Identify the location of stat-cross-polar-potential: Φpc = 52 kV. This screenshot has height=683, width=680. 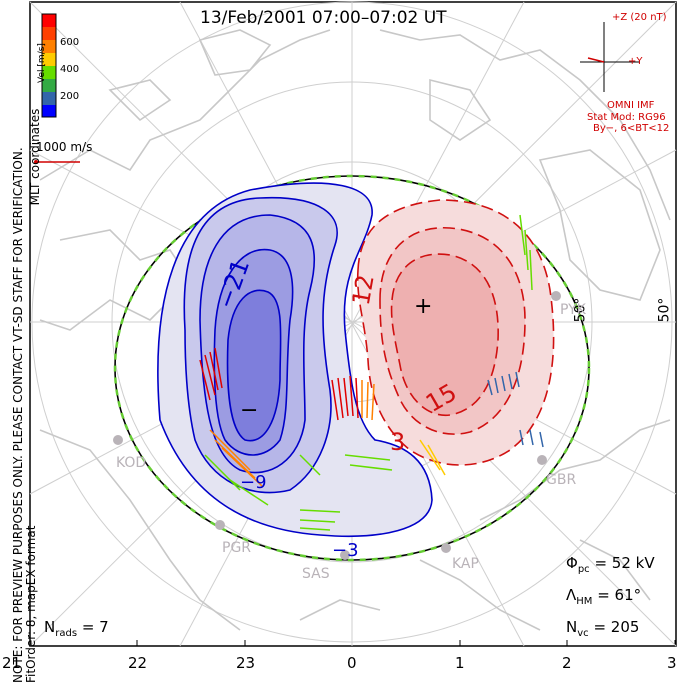
(610, 564).